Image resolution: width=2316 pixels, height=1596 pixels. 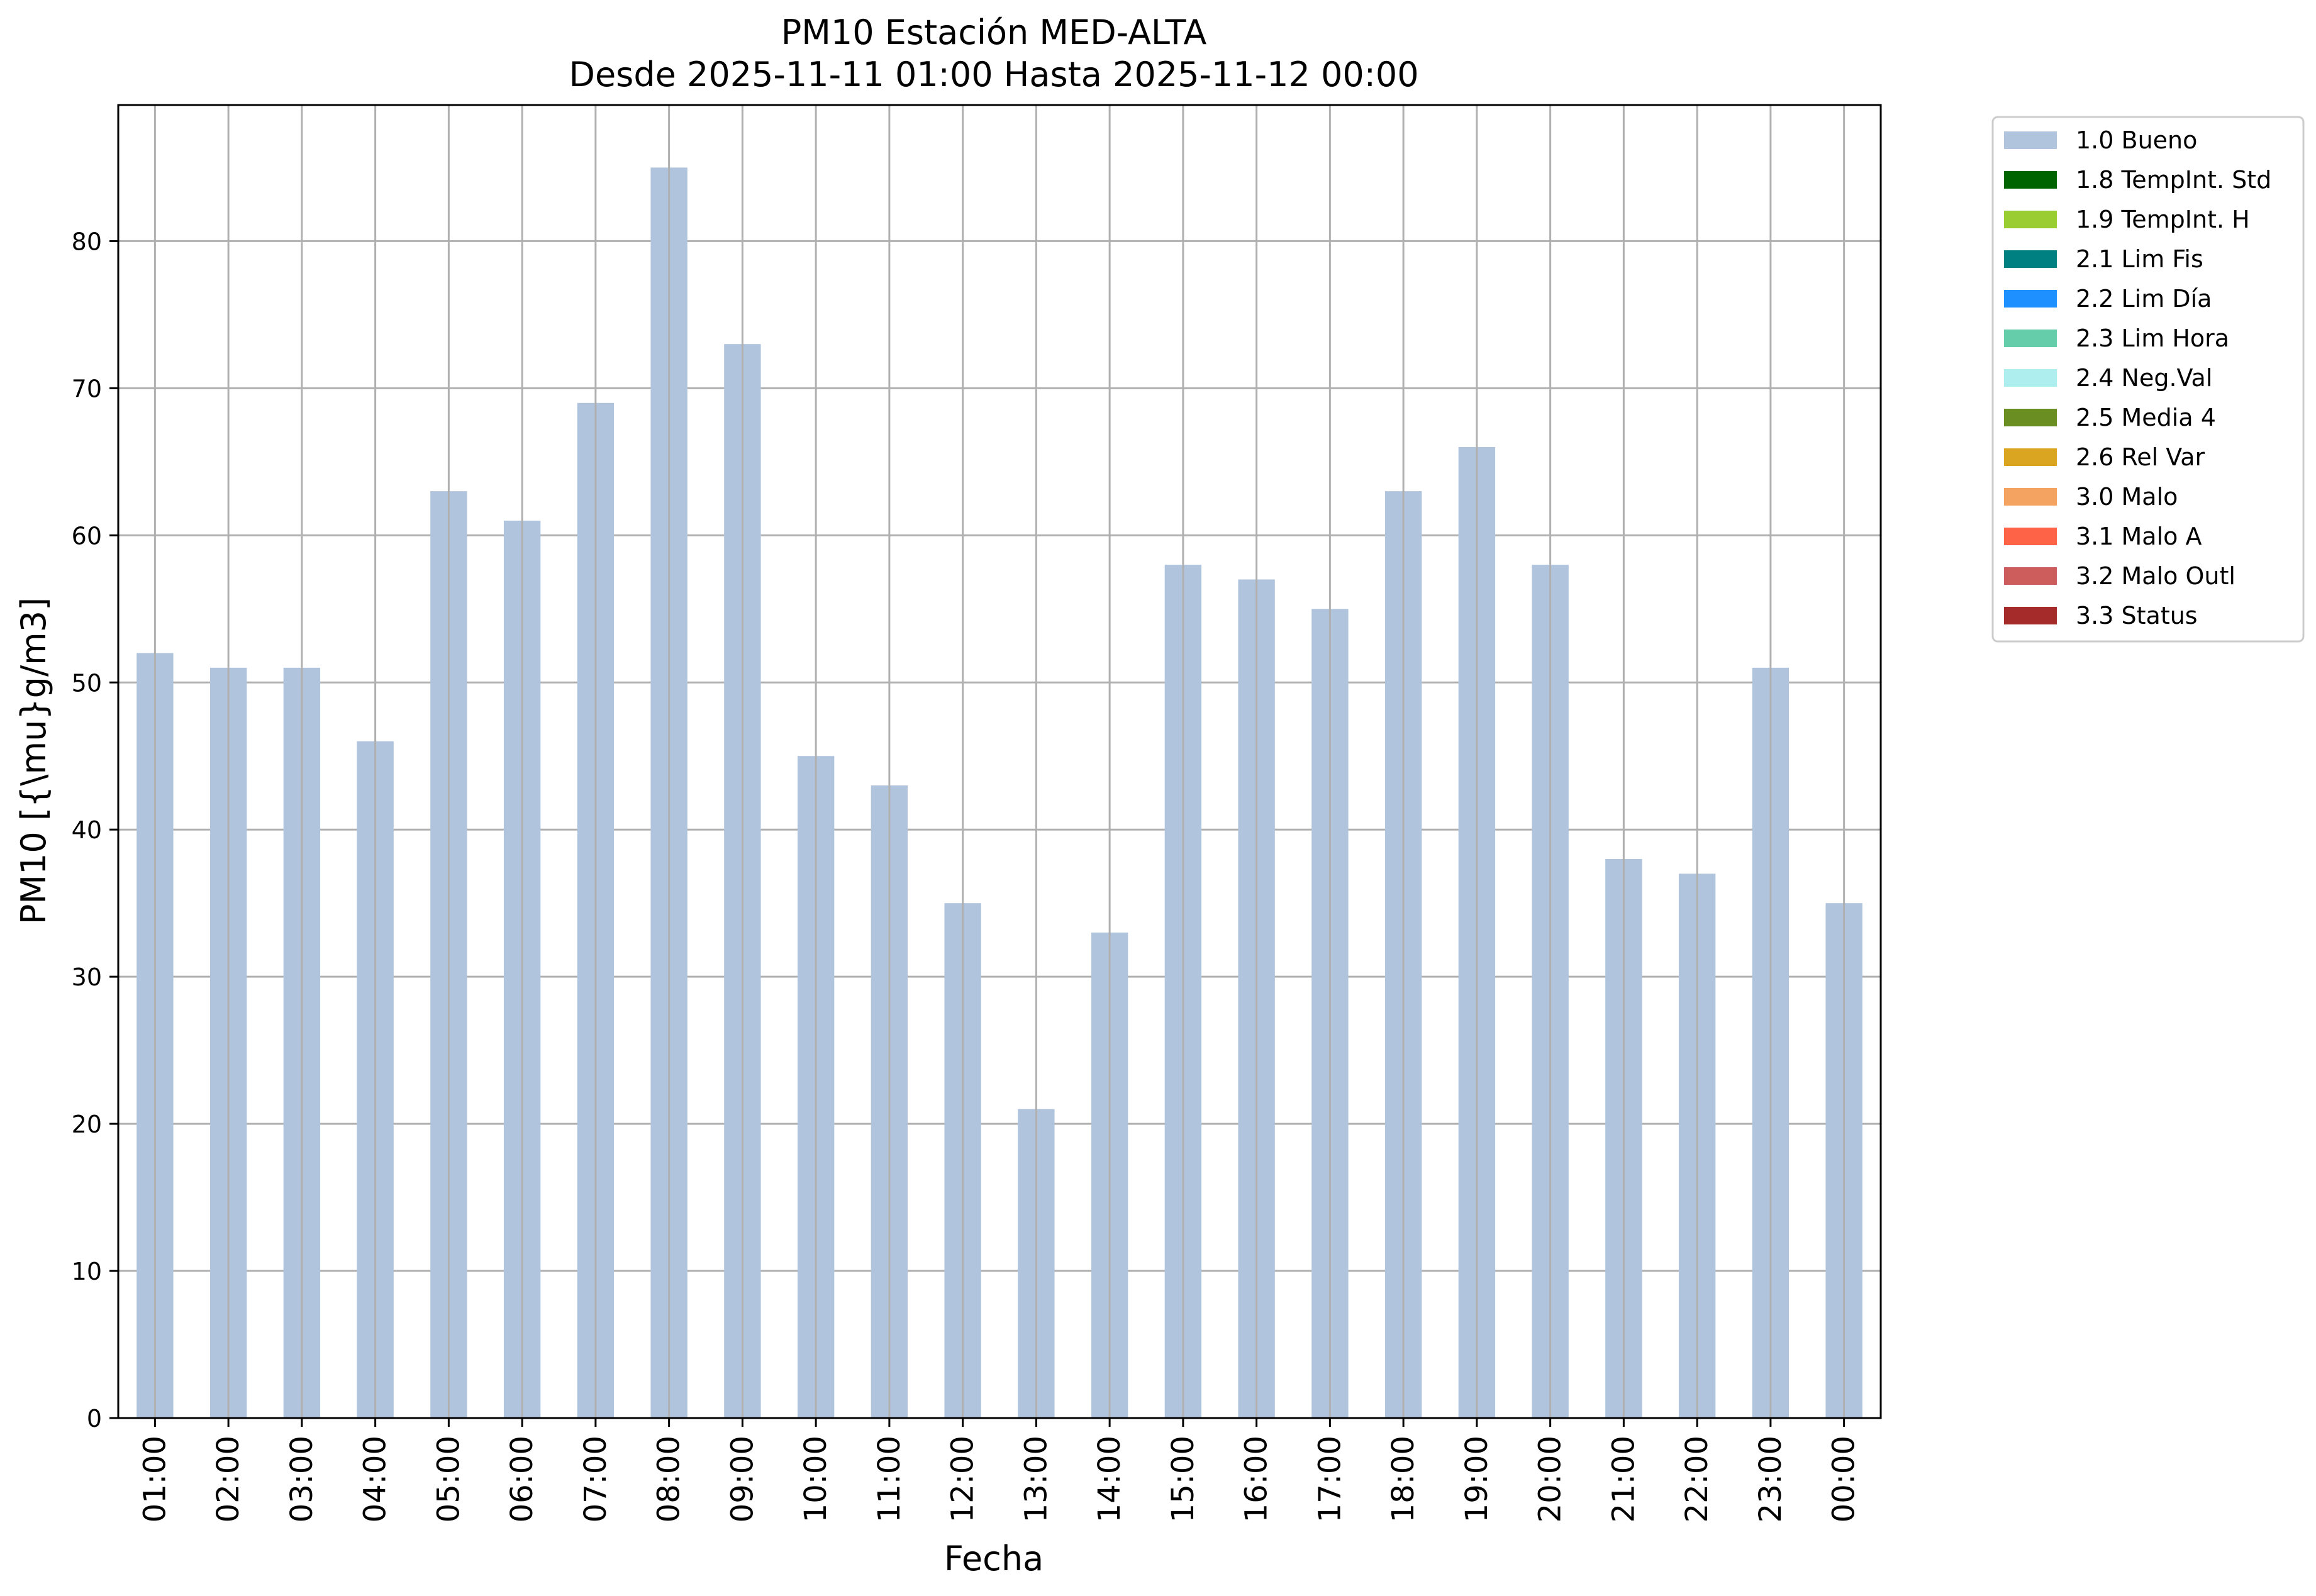 I want to click on y-tick-label: 10, so click(x=87, y=1271).